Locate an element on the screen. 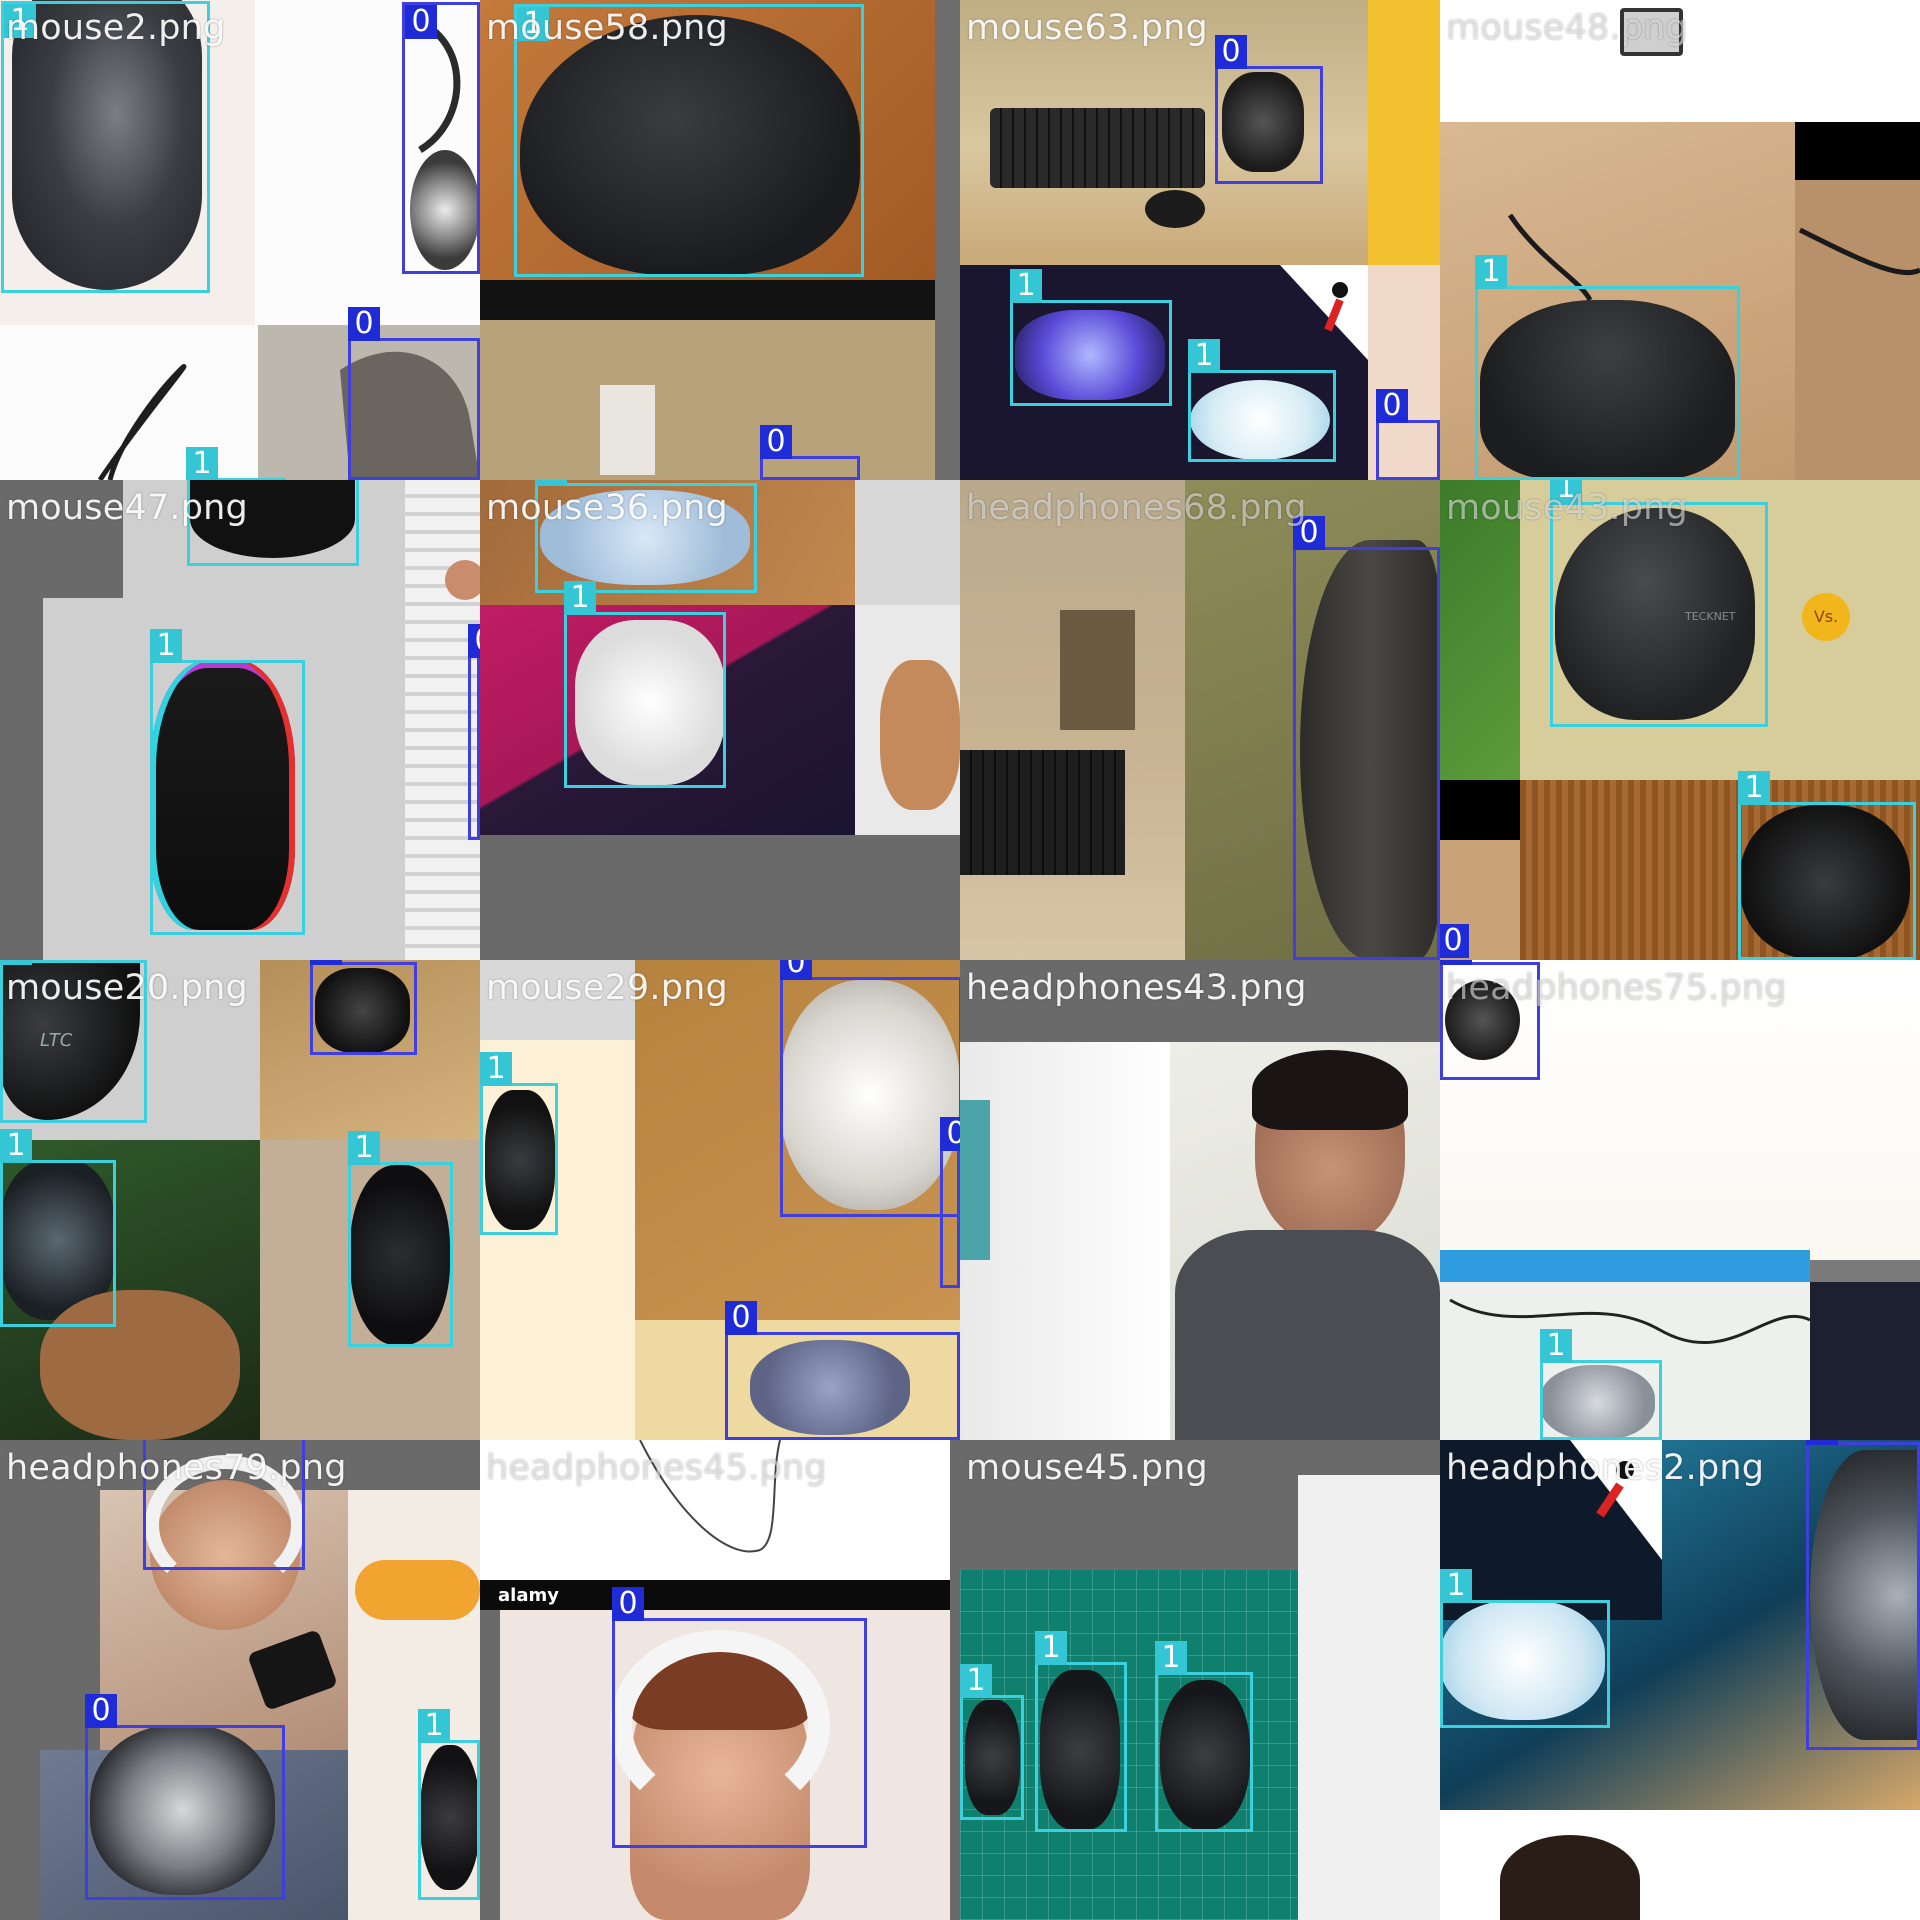  tile-headphones43: headphones43.png is located at coordinates (1200, 1200).